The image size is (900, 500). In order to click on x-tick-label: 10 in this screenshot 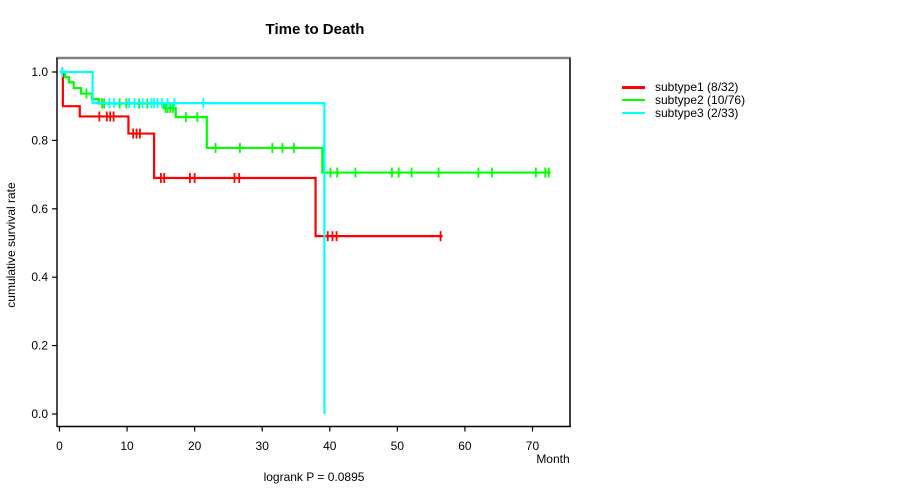, I will do `click(127, 446)`.